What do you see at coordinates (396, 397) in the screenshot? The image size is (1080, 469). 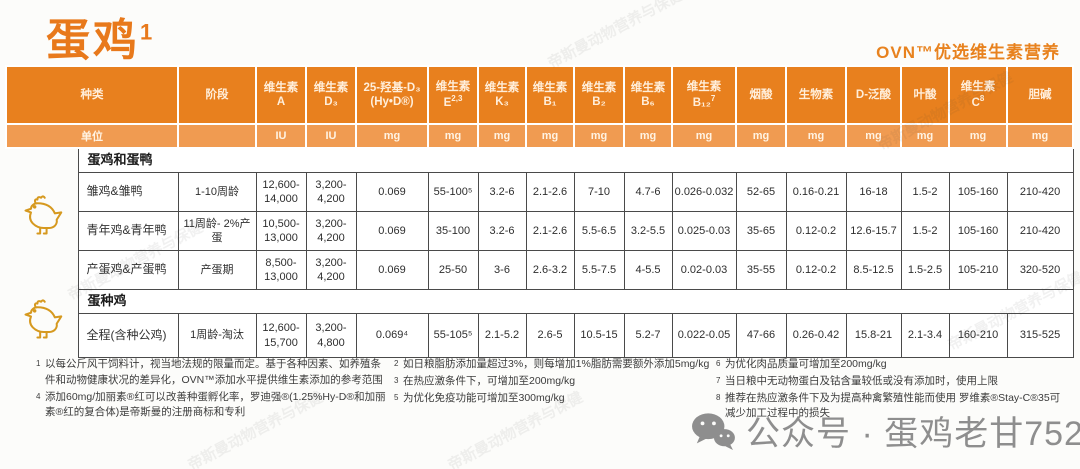 I see `footnote-mark: 5` at bounding box center [396, 397].